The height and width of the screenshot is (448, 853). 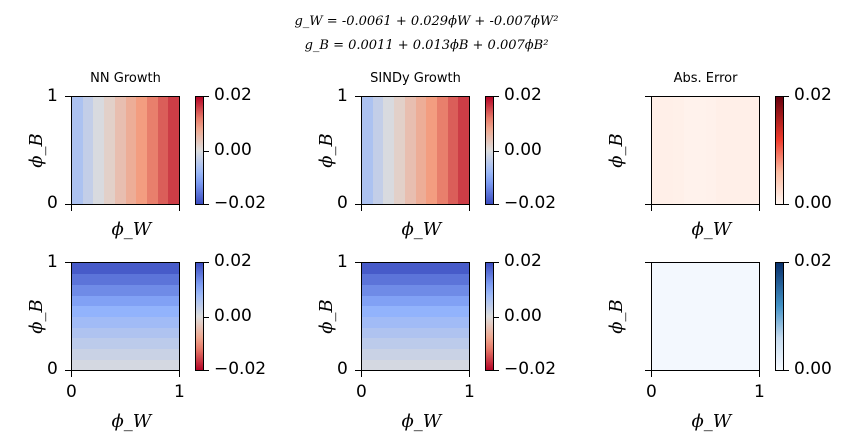 What do you see at coordinates (813, 261) in the screenshot?
I see `colorbar-tick-label-5-0: 0.02` at bounding box center [813, 261].